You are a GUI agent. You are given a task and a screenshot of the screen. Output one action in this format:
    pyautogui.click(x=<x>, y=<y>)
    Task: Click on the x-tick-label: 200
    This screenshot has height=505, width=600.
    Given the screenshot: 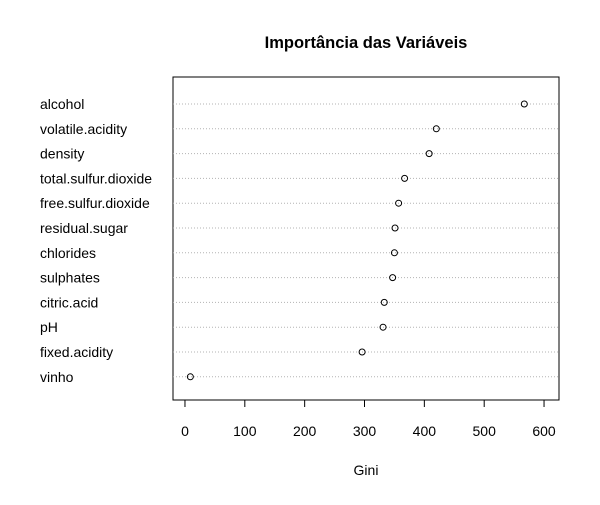 What is the action you would take?
    pyautogui.click(x=305, y=431)
    